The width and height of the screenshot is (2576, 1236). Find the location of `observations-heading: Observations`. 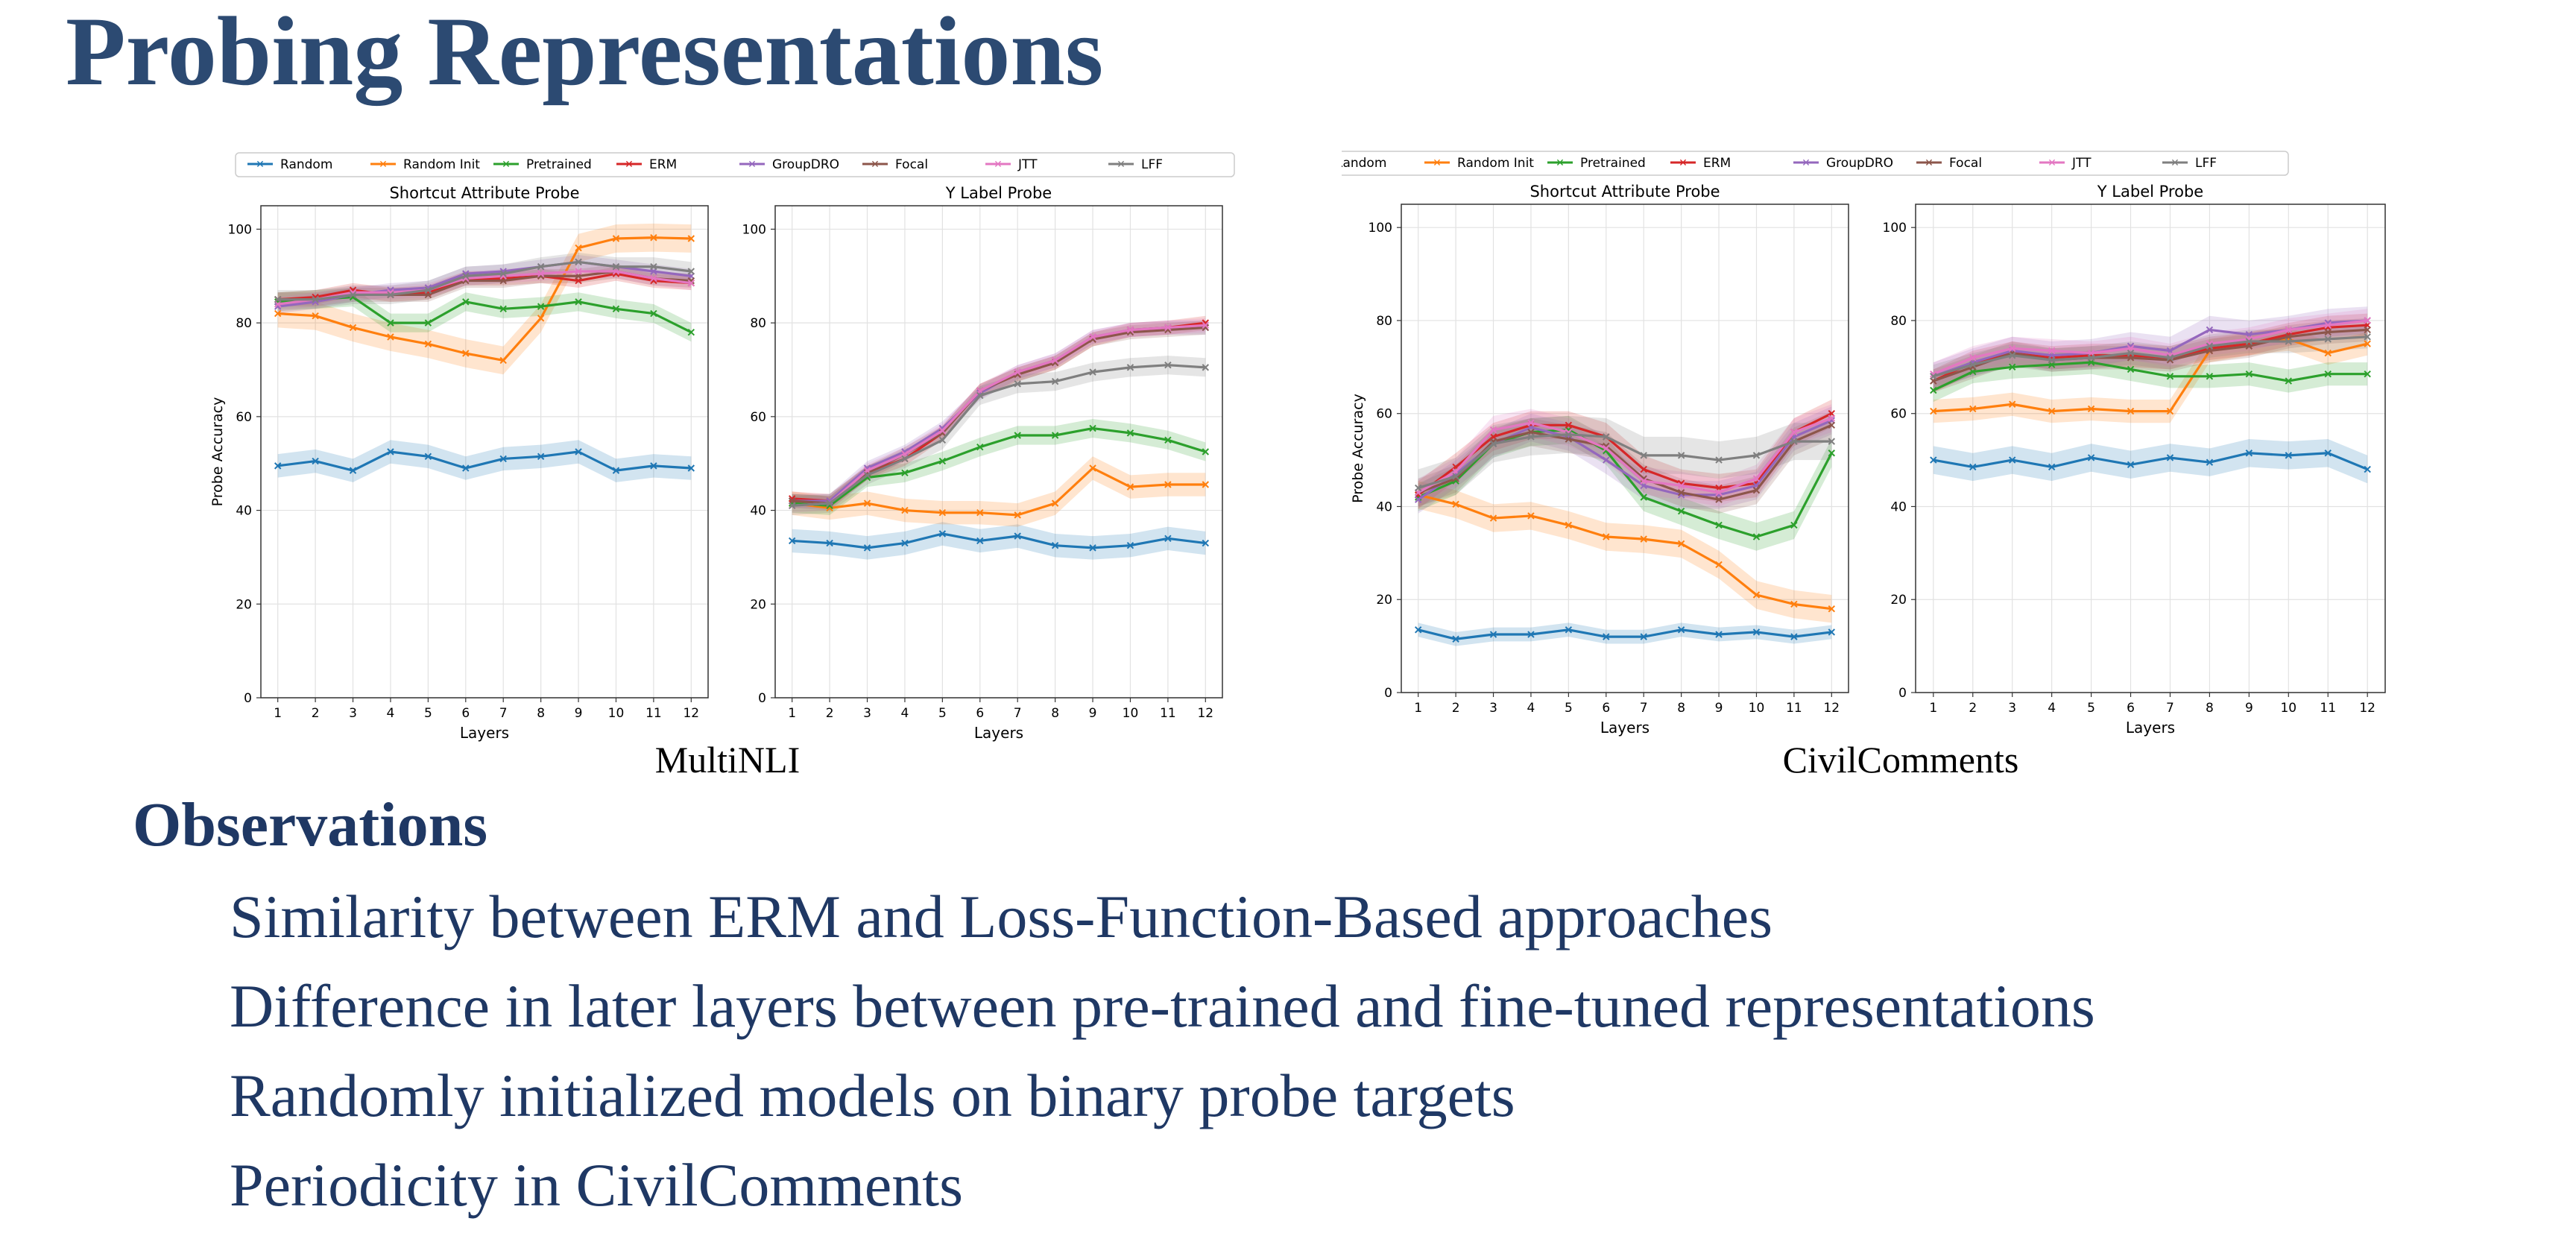

observations-heading: Observations is located at coordinates (310, 825).